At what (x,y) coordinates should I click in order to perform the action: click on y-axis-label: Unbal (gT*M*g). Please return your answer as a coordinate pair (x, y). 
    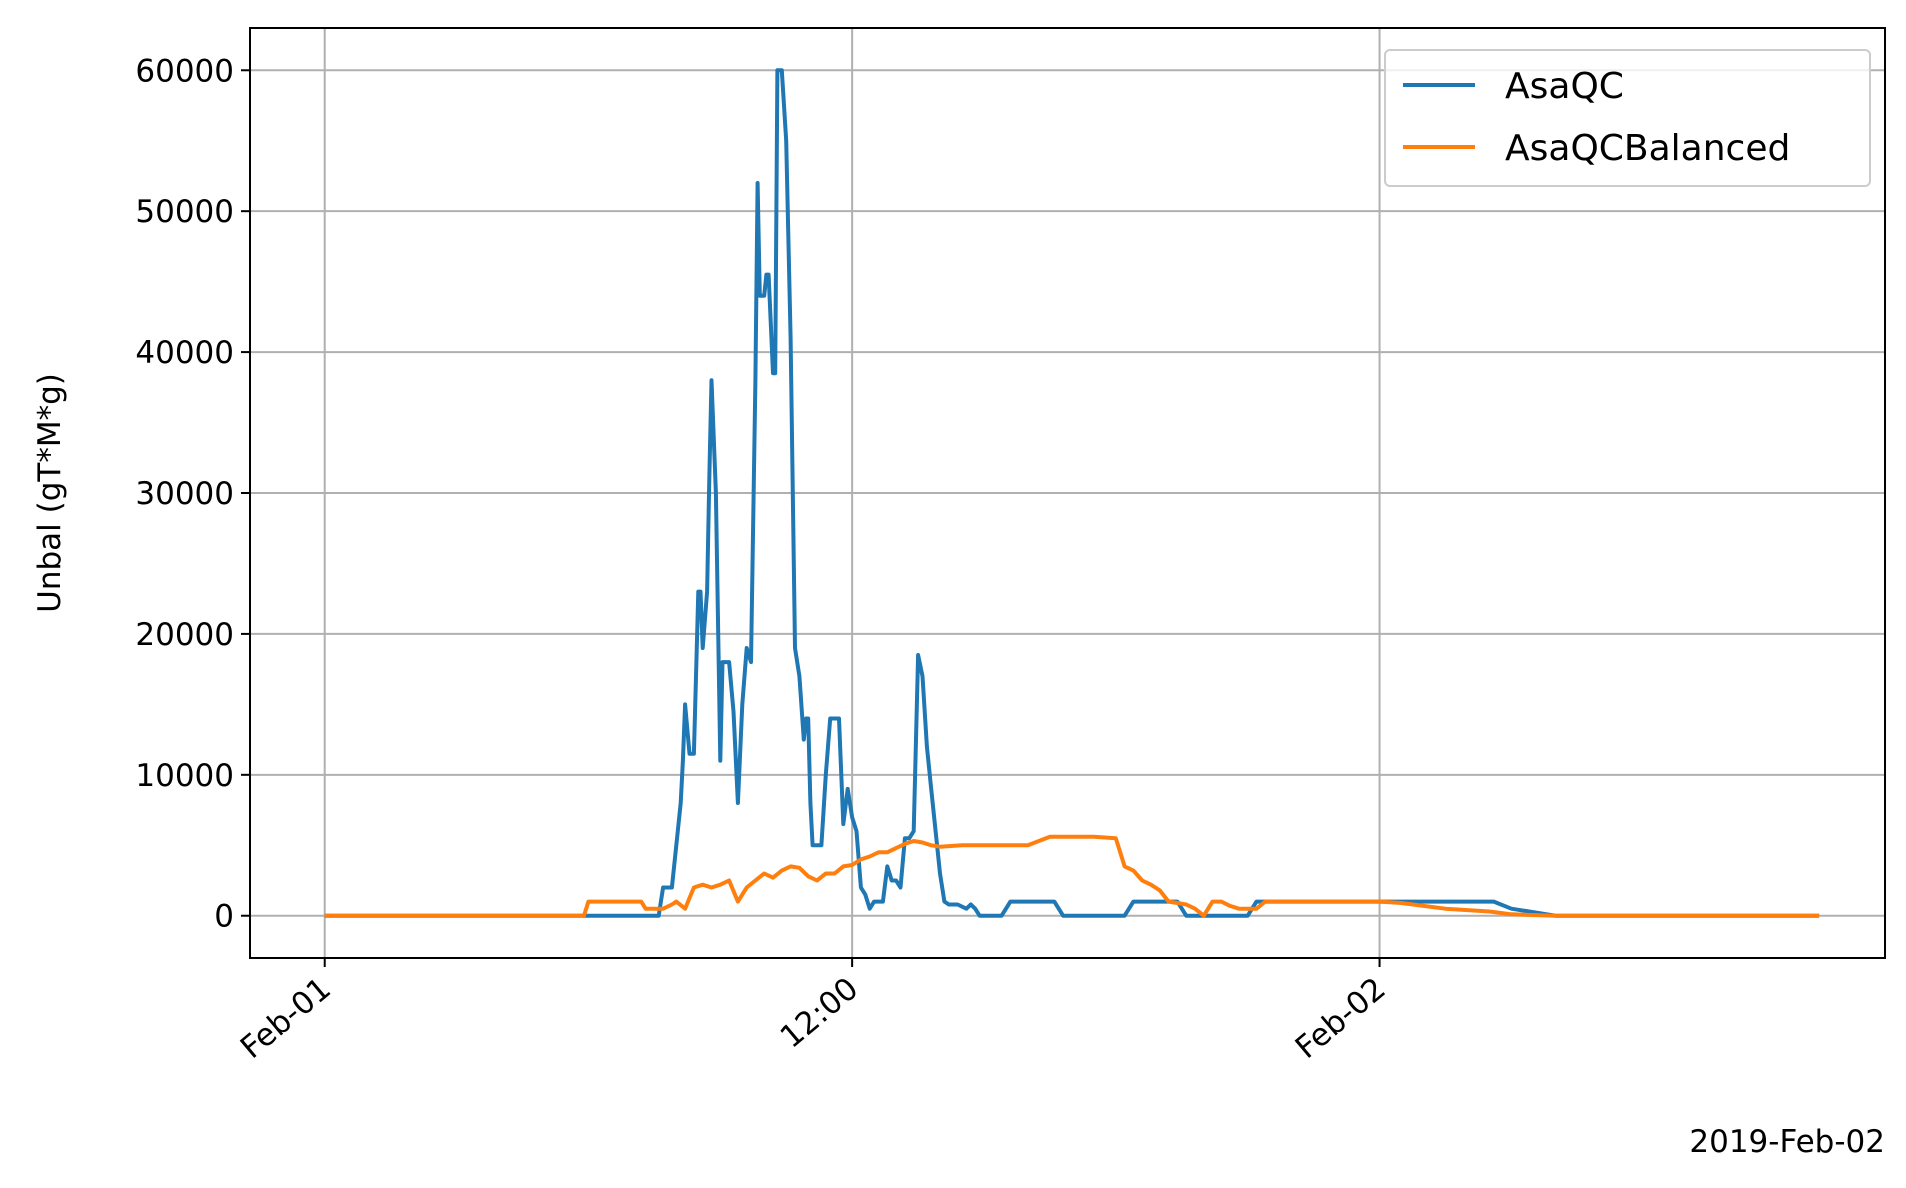
    Looking at the image, I should click on (50, 493).